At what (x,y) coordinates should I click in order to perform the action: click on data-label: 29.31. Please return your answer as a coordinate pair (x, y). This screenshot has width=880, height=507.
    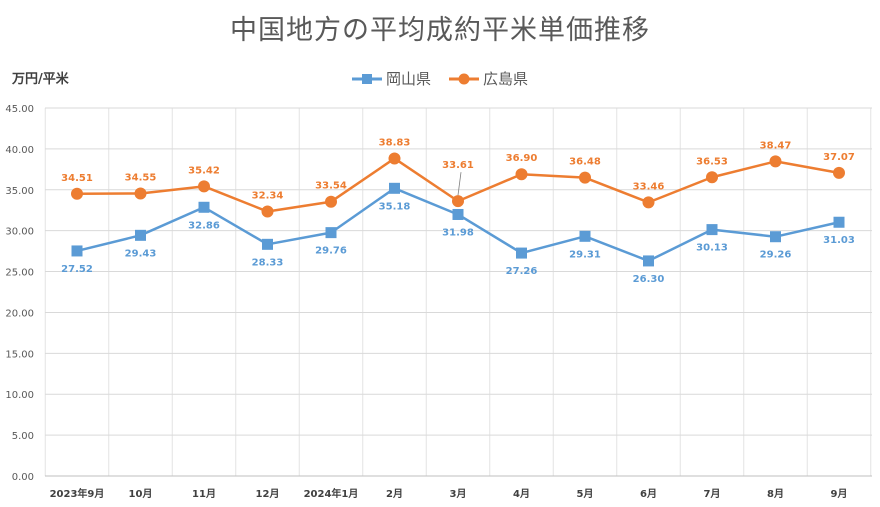
    Looking at the image, I should click on (585, 254).